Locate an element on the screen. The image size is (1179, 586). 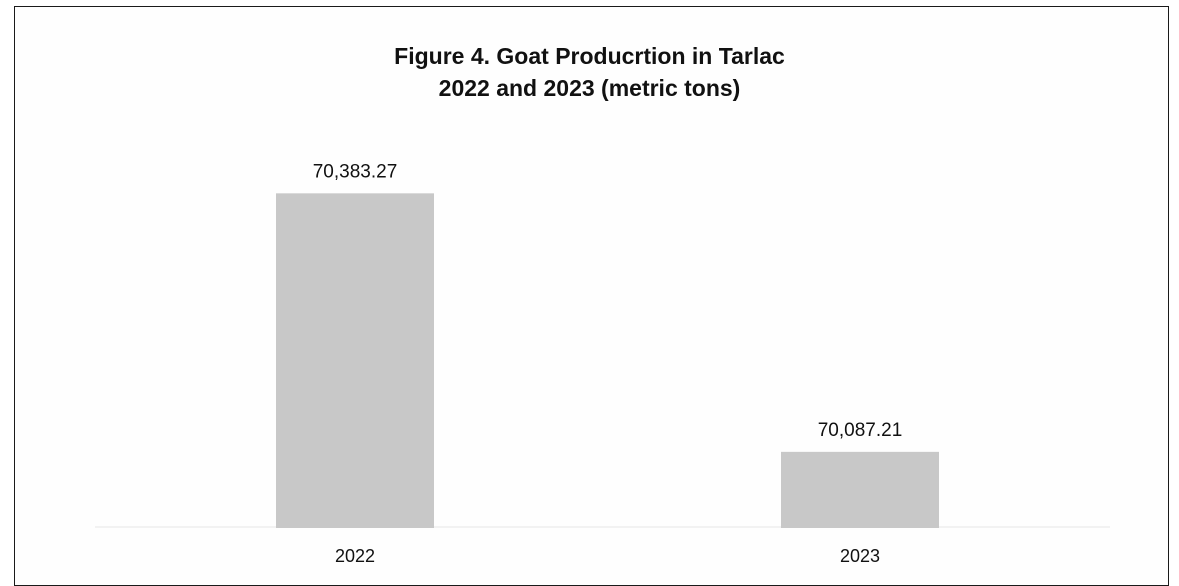
bar-2023 is located at coordinates (860, 489).